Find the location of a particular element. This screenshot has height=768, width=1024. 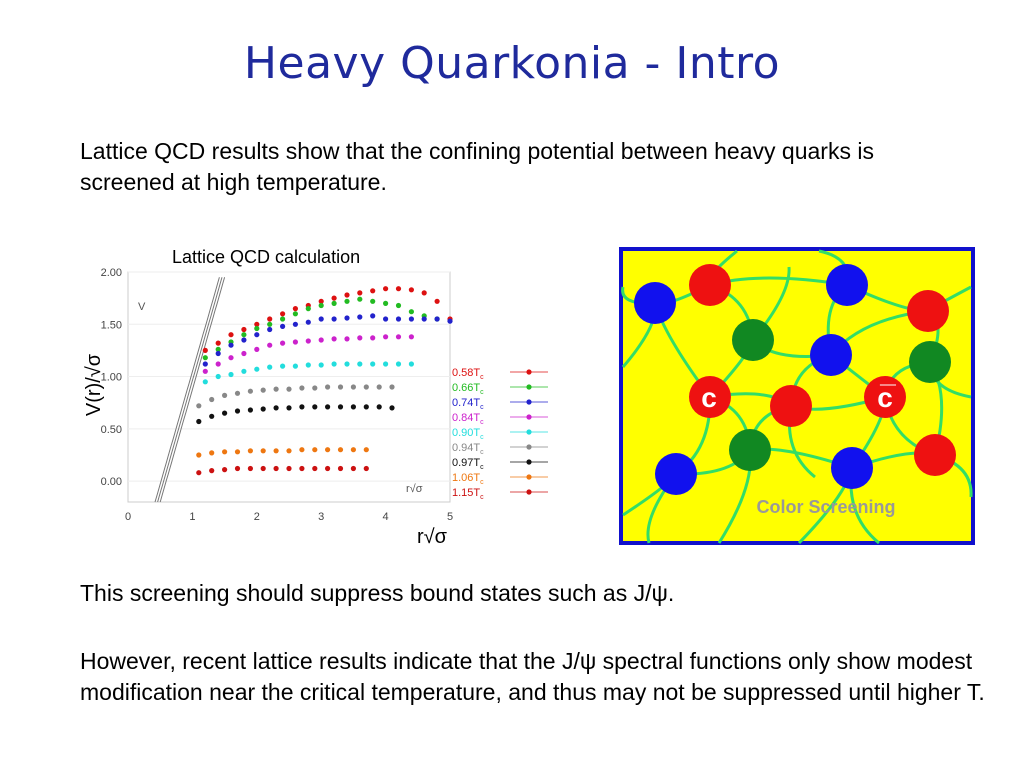

legend-label: 0.94Tc is located at coordinates (468, 449).